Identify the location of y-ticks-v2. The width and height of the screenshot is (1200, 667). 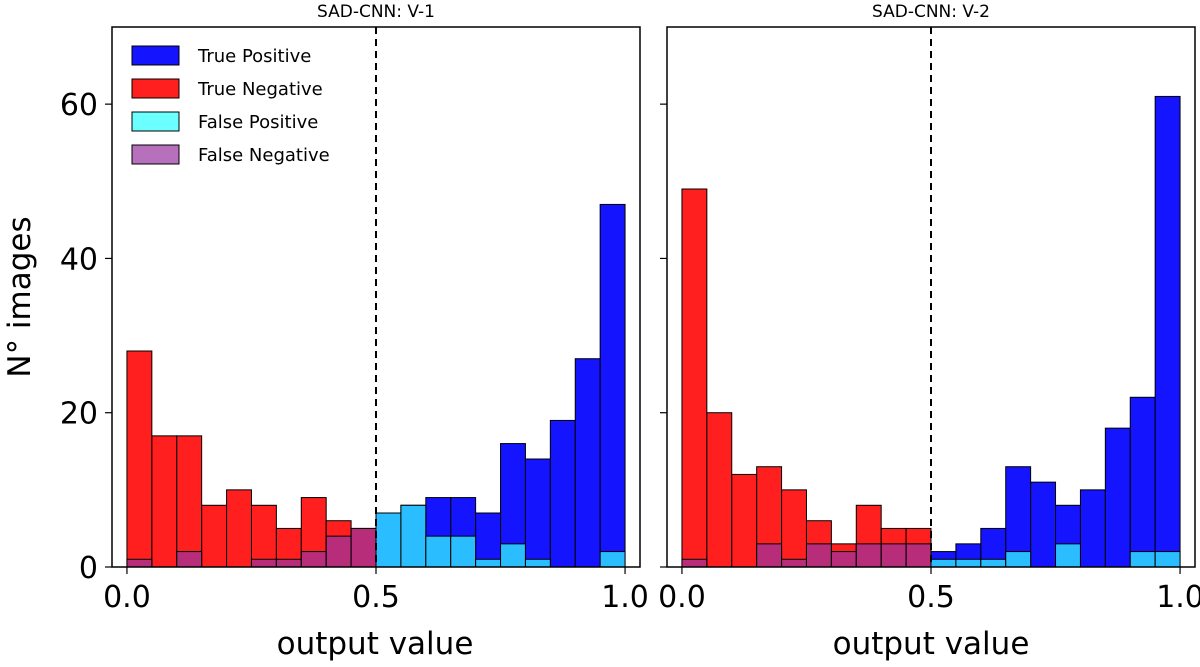
(663, 335).